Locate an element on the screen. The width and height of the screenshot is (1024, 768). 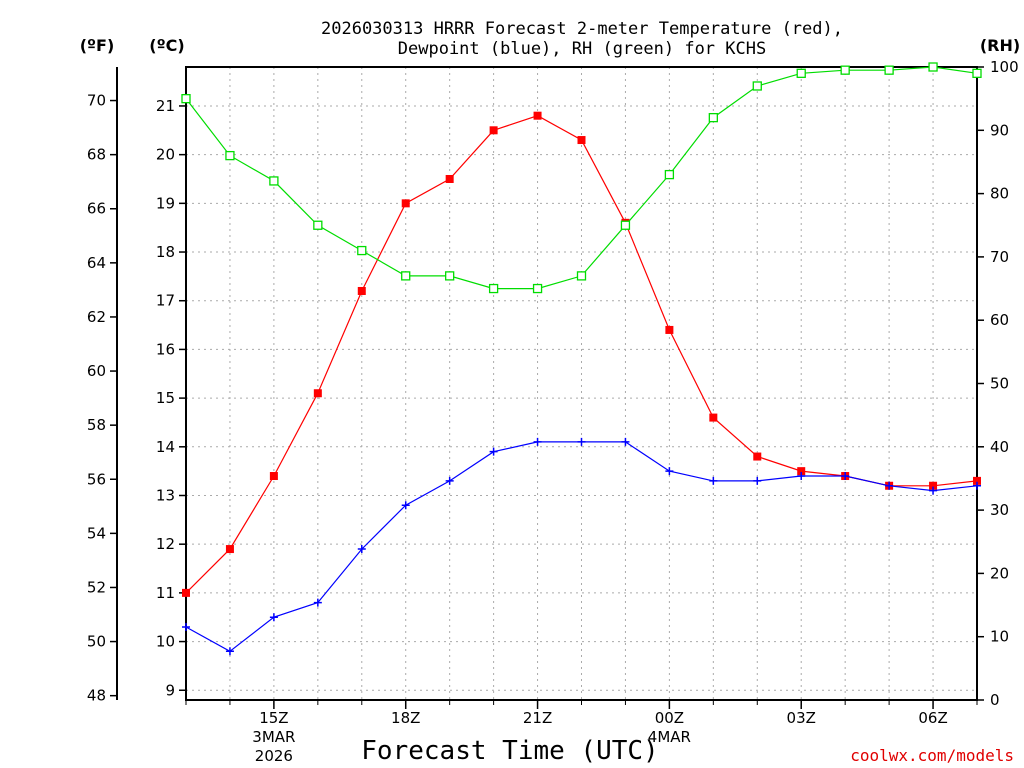
rh-tick-label: 0 is located at coordinates (995, 700).